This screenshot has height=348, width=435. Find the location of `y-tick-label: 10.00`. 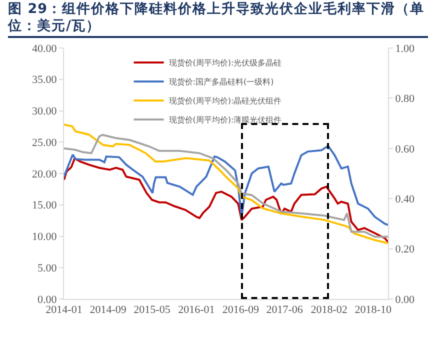

y-tick-label: 10.00 is located at coordinates (45, 237).